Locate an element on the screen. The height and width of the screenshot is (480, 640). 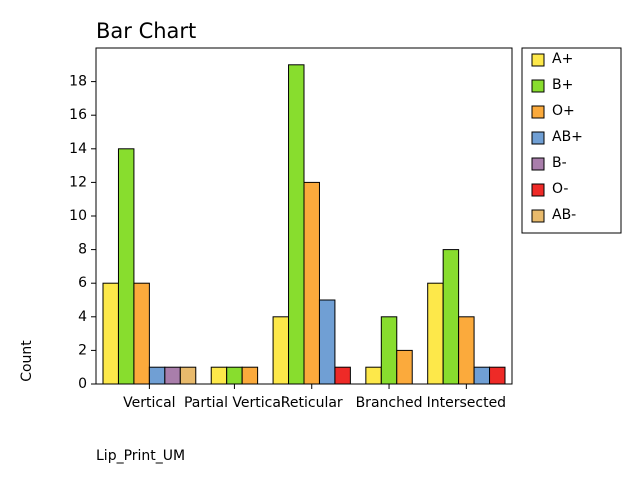
legend-label: B+ is located at coordinates (562, 85).